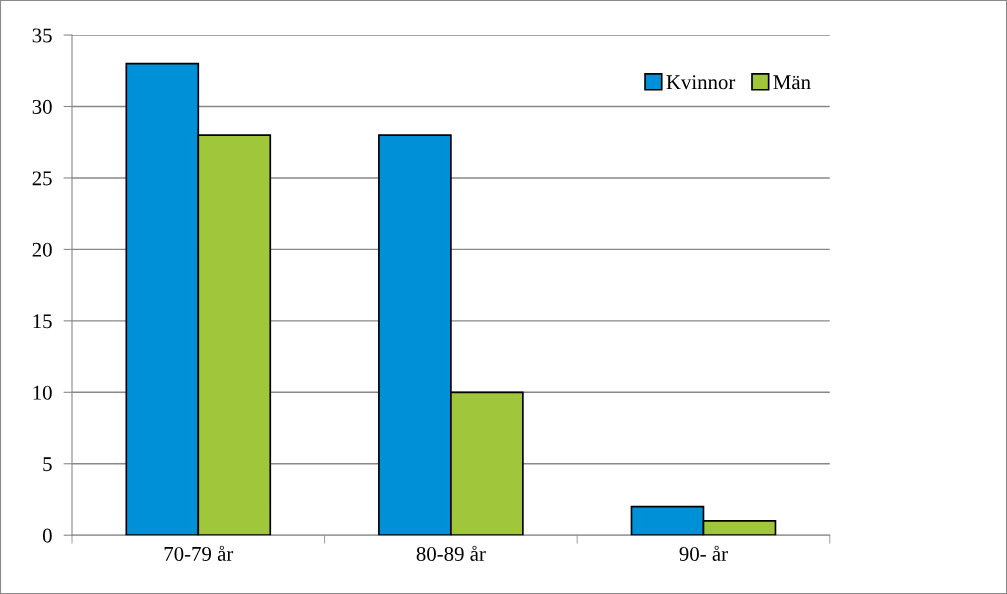  I want to click on x-tick-label: 70-79 år, so click(199, 553).